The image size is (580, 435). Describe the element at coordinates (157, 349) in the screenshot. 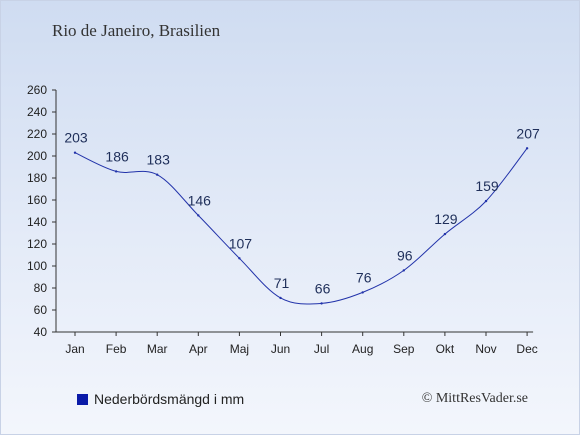

I see `x-tick-label: Mar` at that location.